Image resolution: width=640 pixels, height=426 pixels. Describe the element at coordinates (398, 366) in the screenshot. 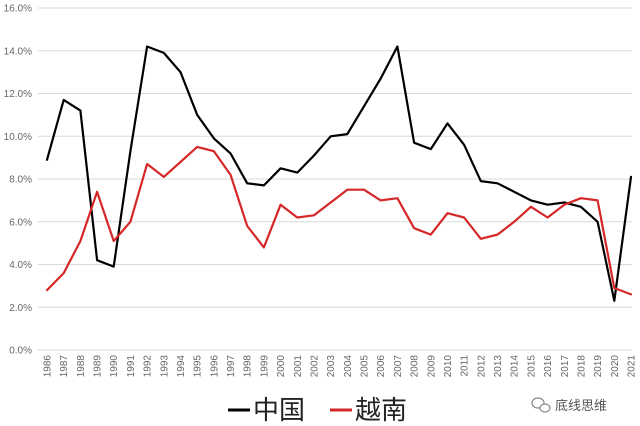

I see `x-tick-label: 2007` at that location.